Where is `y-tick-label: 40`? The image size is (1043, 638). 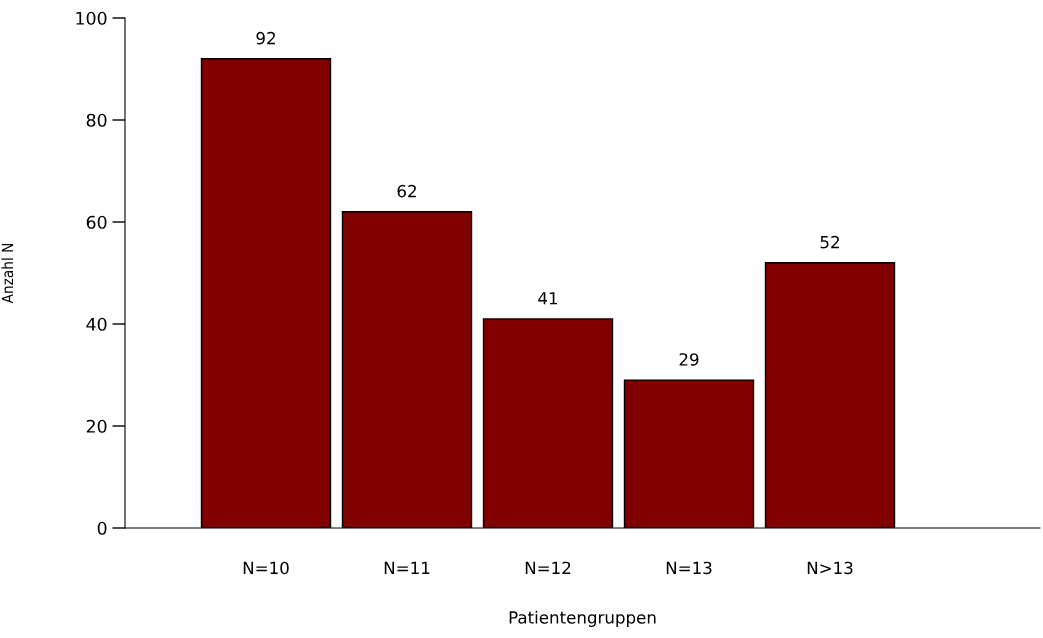 y-tick-label: 40 is located at coordinates (96, 324).